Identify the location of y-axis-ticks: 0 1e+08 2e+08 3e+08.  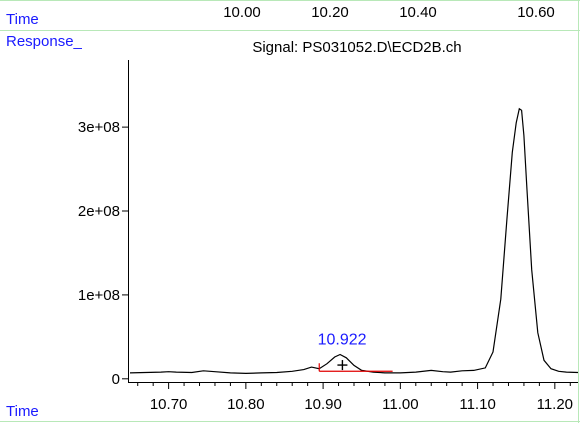
(103, 253).